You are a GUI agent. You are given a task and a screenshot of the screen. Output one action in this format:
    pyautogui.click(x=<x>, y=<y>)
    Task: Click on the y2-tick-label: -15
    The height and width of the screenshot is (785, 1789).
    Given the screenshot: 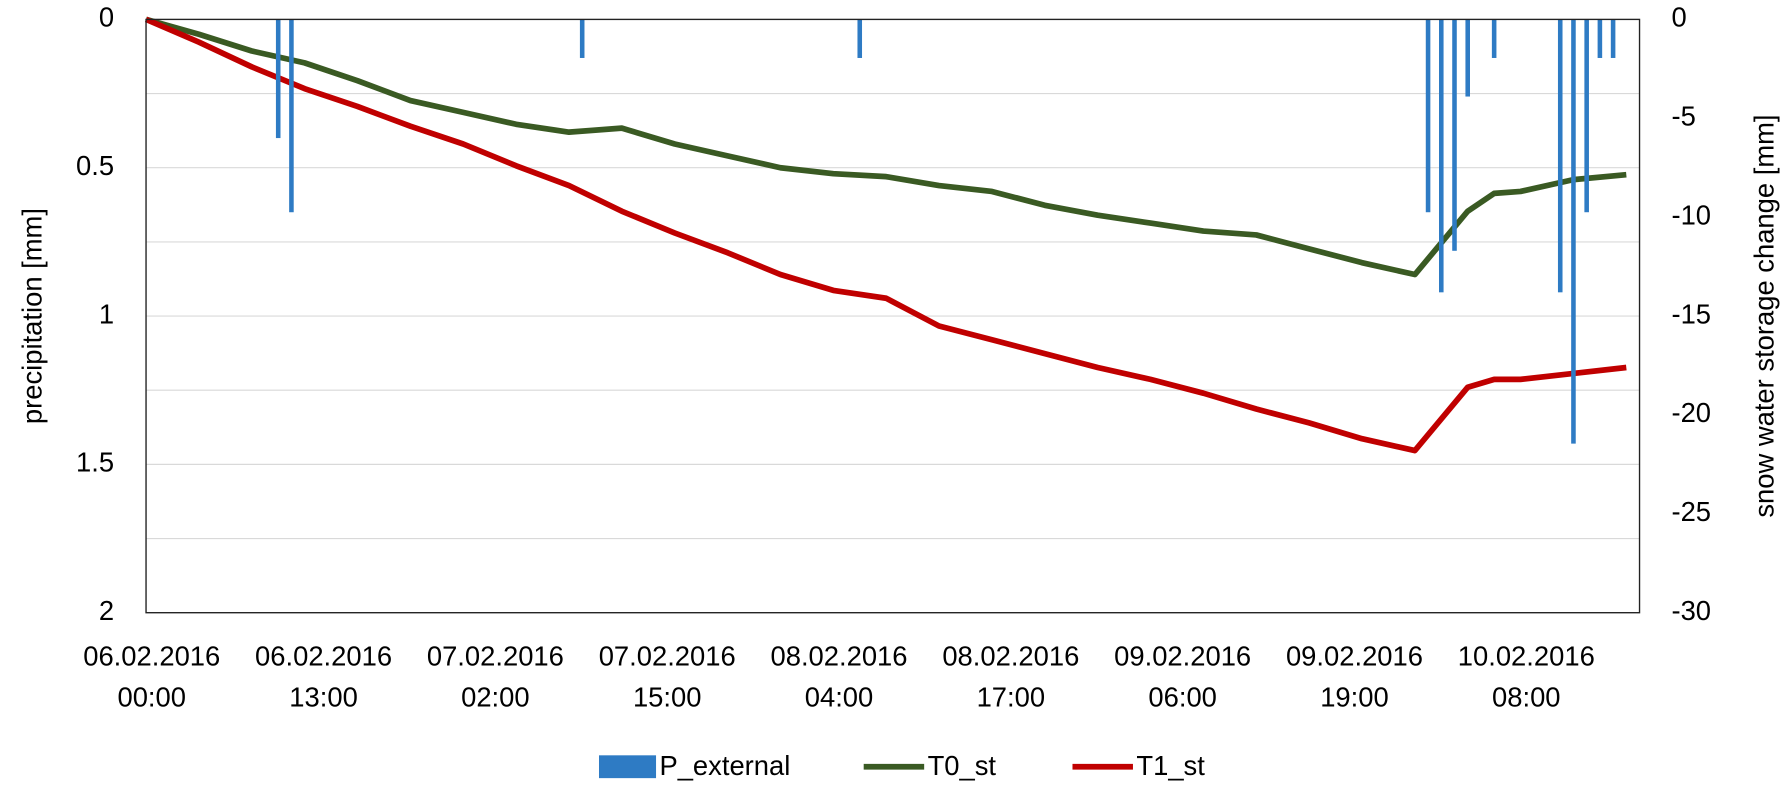 What is the action you would take?
    pyautogui.click(x=1691, y=313)
    